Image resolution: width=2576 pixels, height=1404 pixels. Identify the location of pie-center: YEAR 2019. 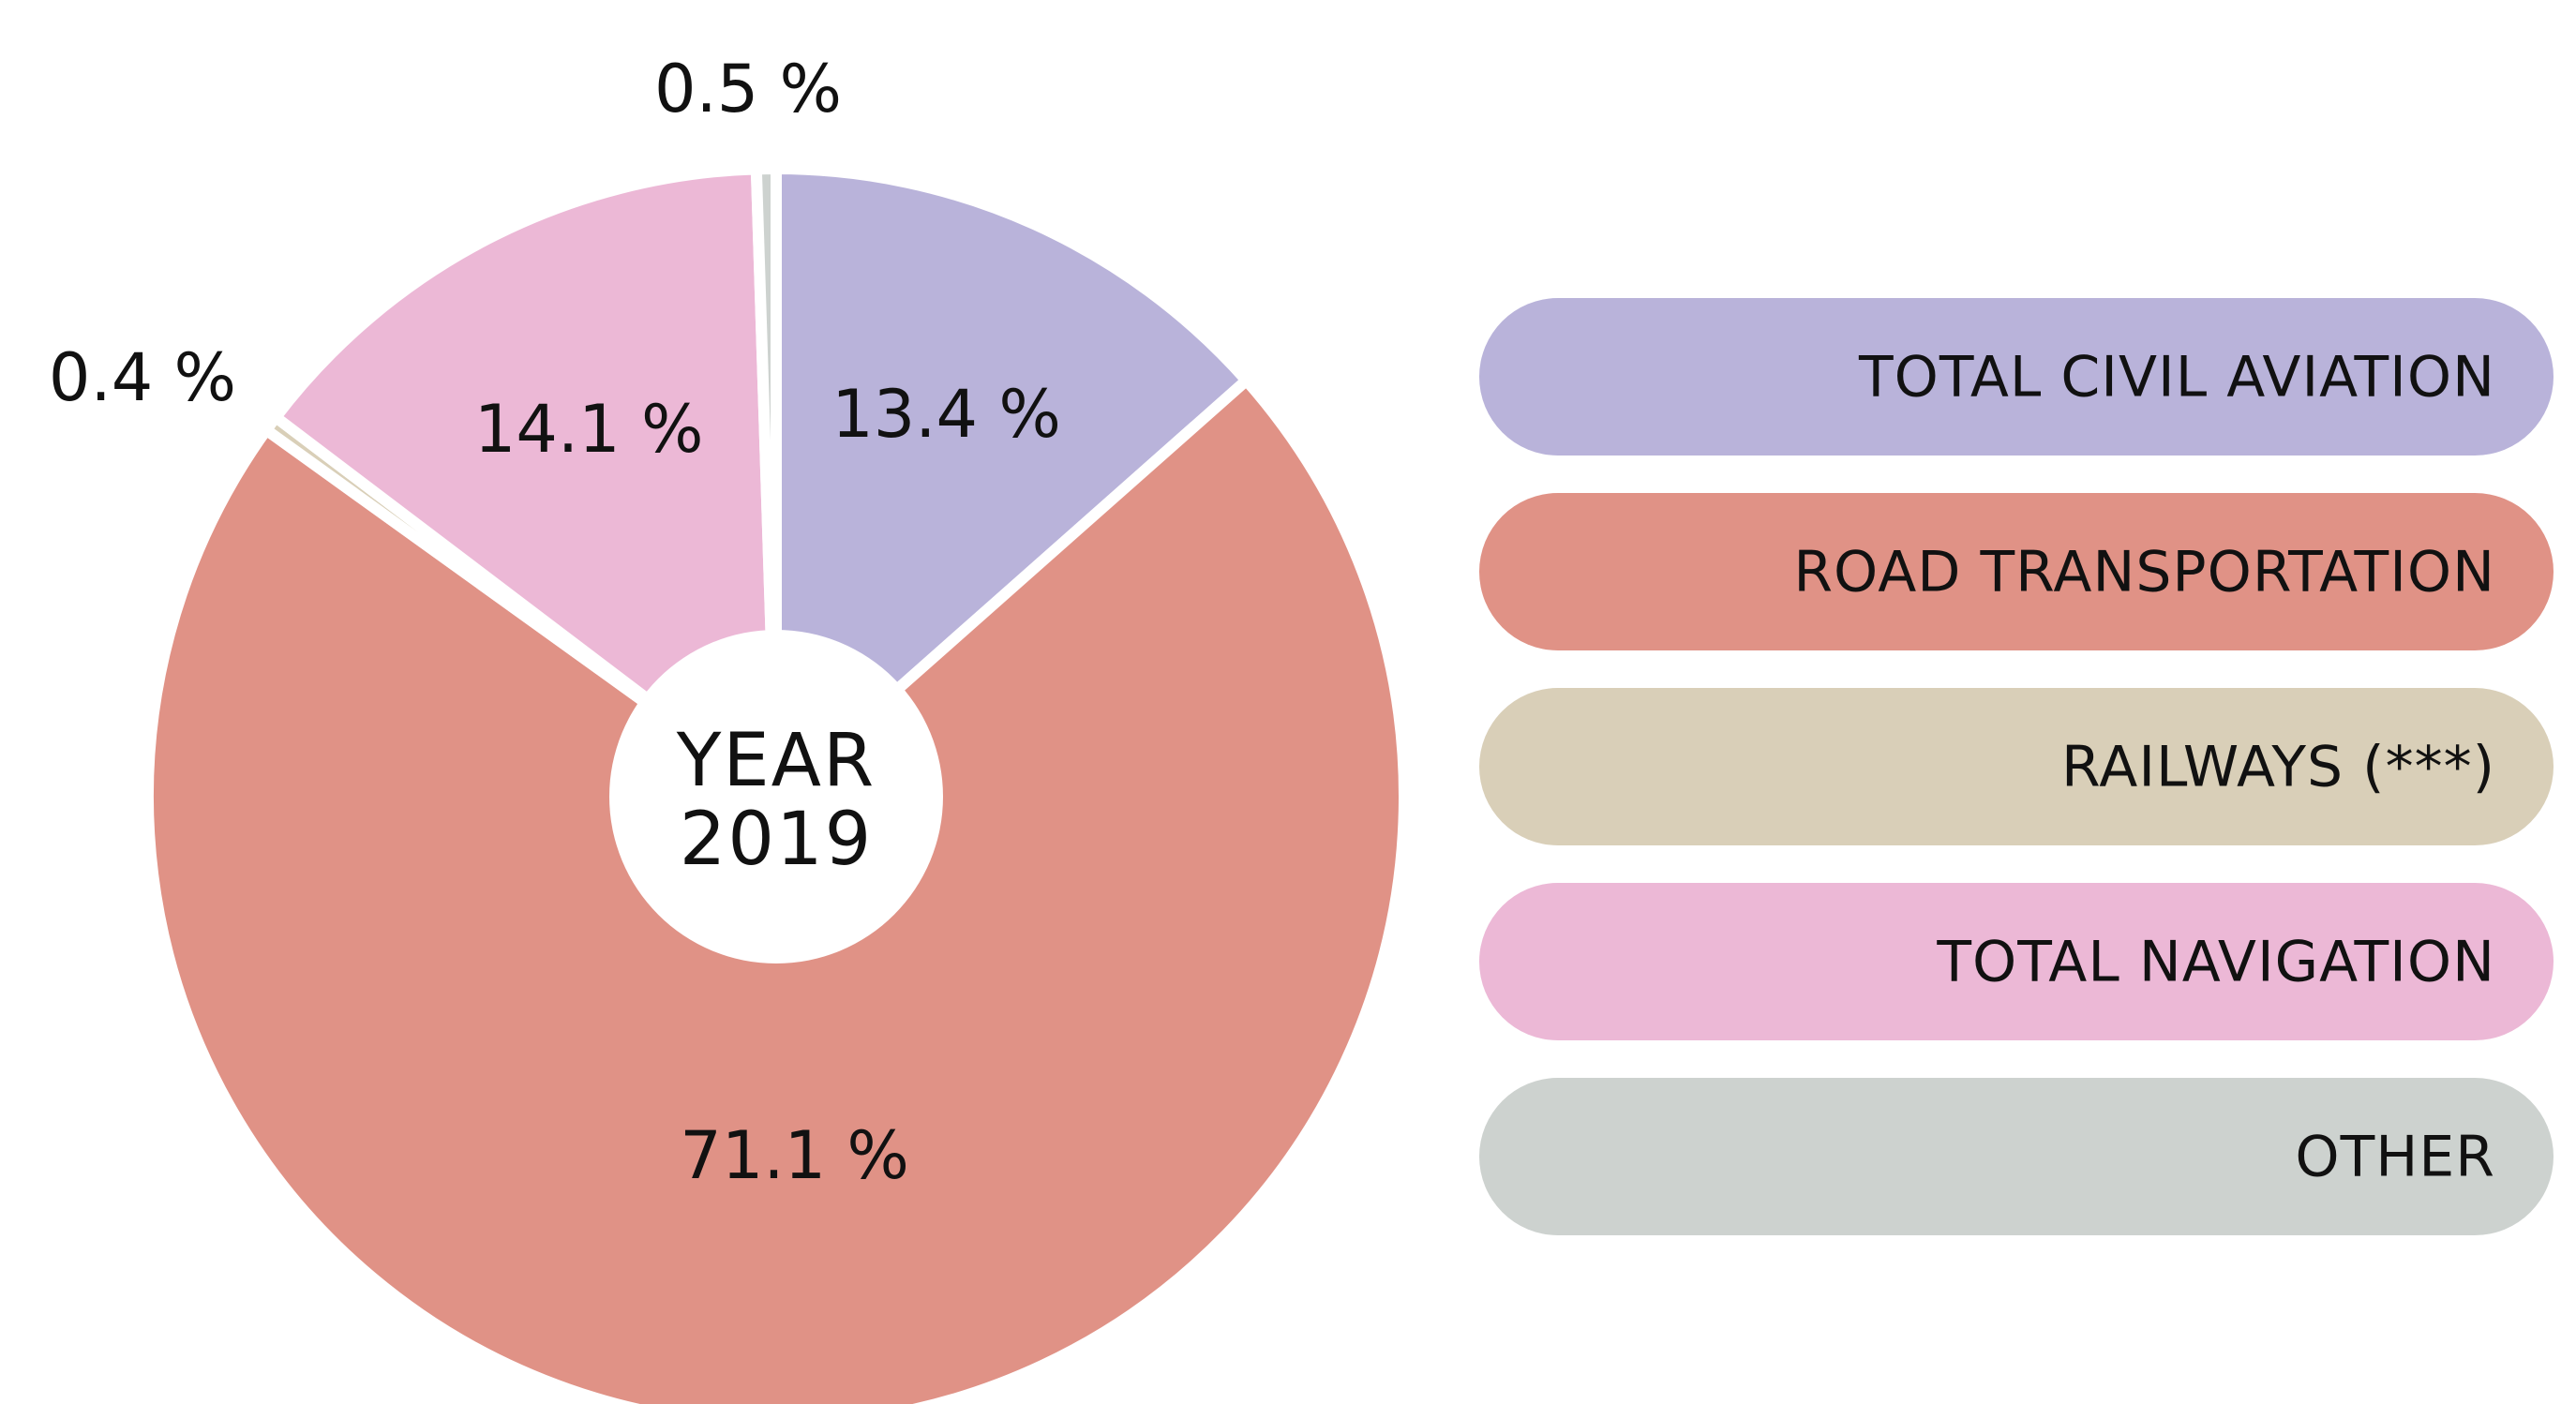
(776, 796).